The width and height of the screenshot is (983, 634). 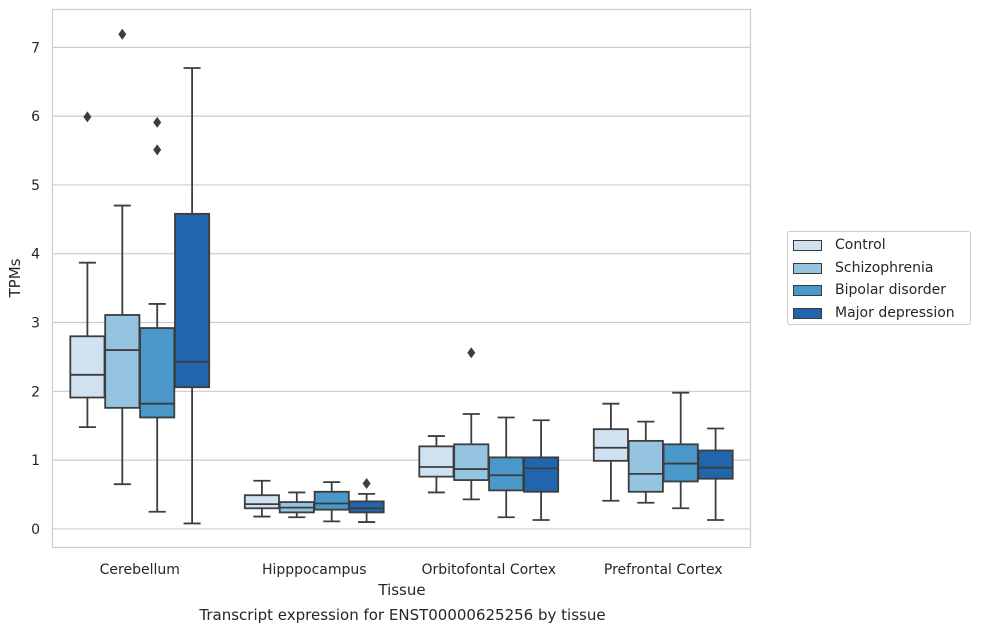 I want to click on x-axis-label: Tissue, so click(x=401, y=590).